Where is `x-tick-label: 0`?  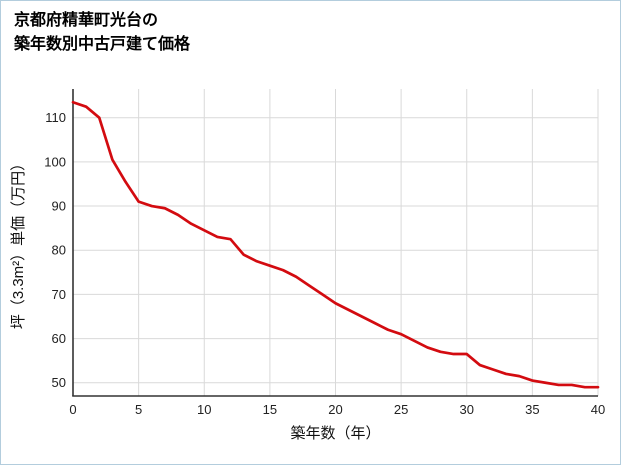
x-tick-label: 0 is located at coordinates (72, 409).